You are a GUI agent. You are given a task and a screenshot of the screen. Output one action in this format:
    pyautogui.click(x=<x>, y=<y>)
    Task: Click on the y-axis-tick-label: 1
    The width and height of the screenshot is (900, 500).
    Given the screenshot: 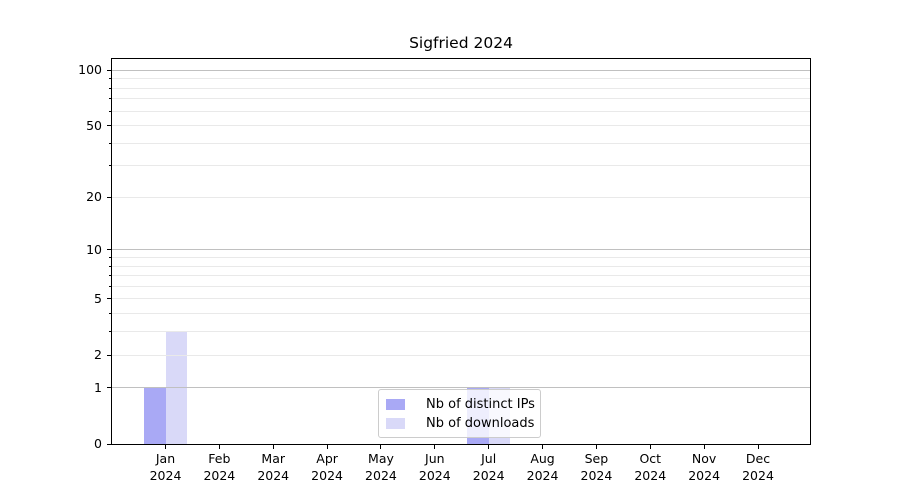 What is the action you would take?
    pyautogui.click(x=98, y=387)
    